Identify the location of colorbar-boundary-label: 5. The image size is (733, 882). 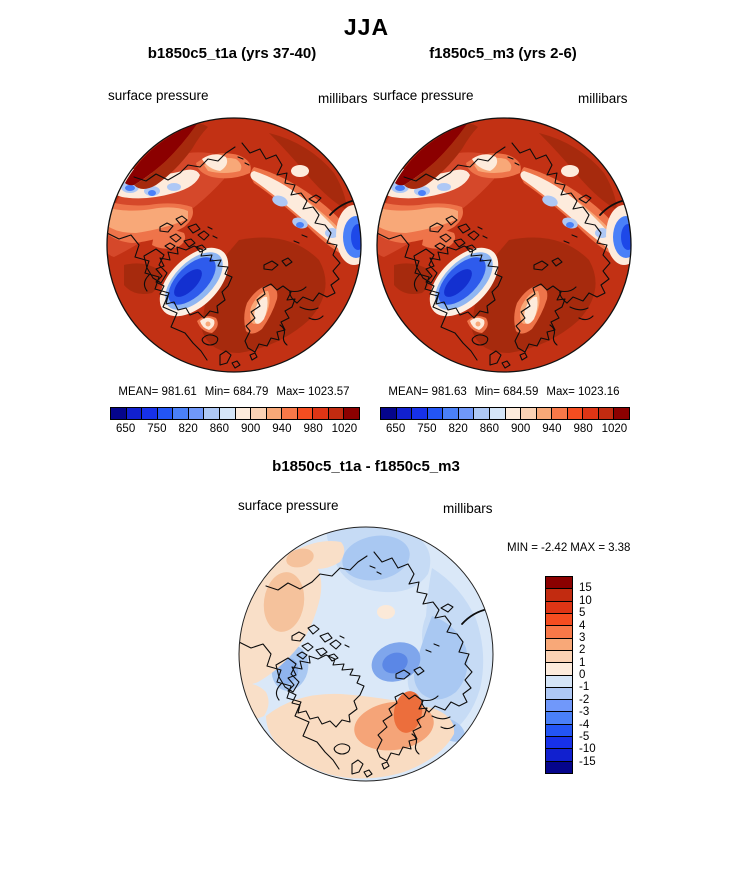
(582, 613).